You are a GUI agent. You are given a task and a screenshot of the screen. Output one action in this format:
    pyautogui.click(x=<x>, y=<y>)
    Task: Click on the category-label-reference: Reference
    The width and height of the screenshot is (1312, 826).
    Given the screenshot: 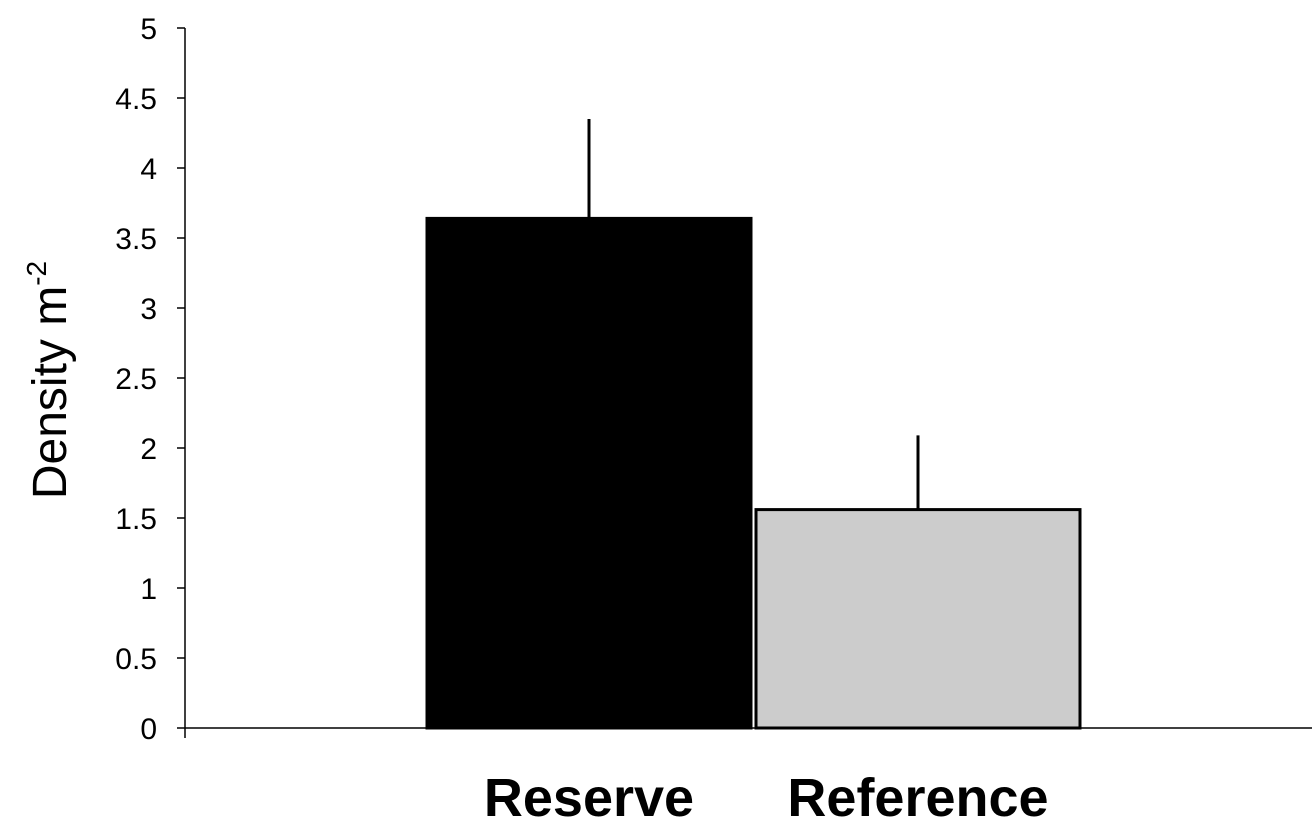 What is the action you would take?
    pyautogui.click(x=917, y=797)
    